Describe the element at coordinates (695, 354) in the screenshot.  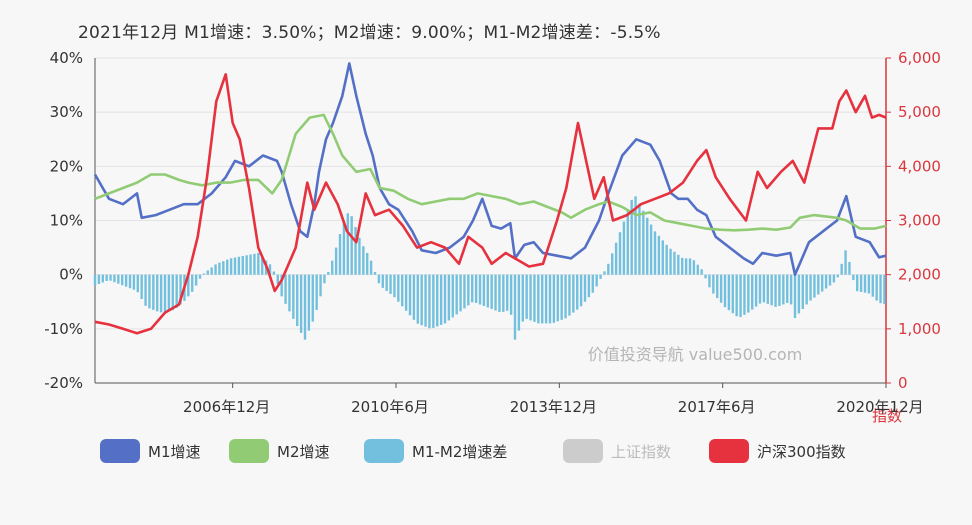
I see `watermark: 价值投资导航 value500.com` at that location.